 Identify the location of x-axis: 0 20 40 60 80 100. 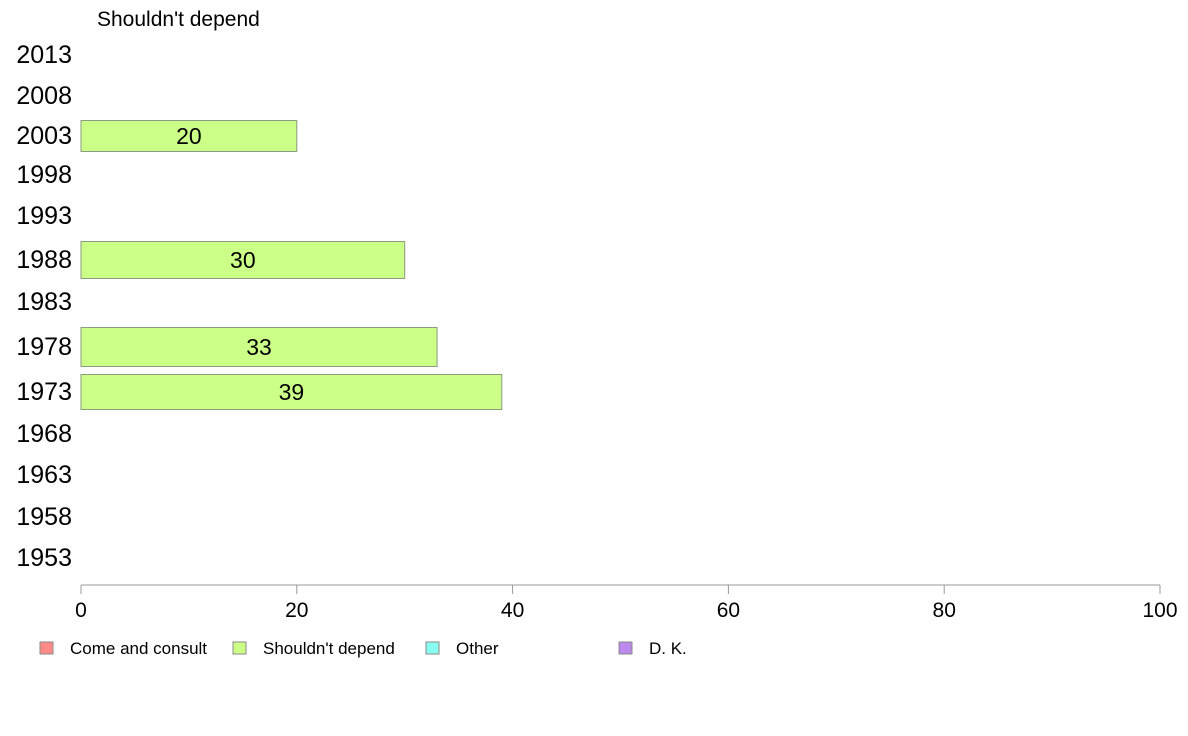
(626, 603).